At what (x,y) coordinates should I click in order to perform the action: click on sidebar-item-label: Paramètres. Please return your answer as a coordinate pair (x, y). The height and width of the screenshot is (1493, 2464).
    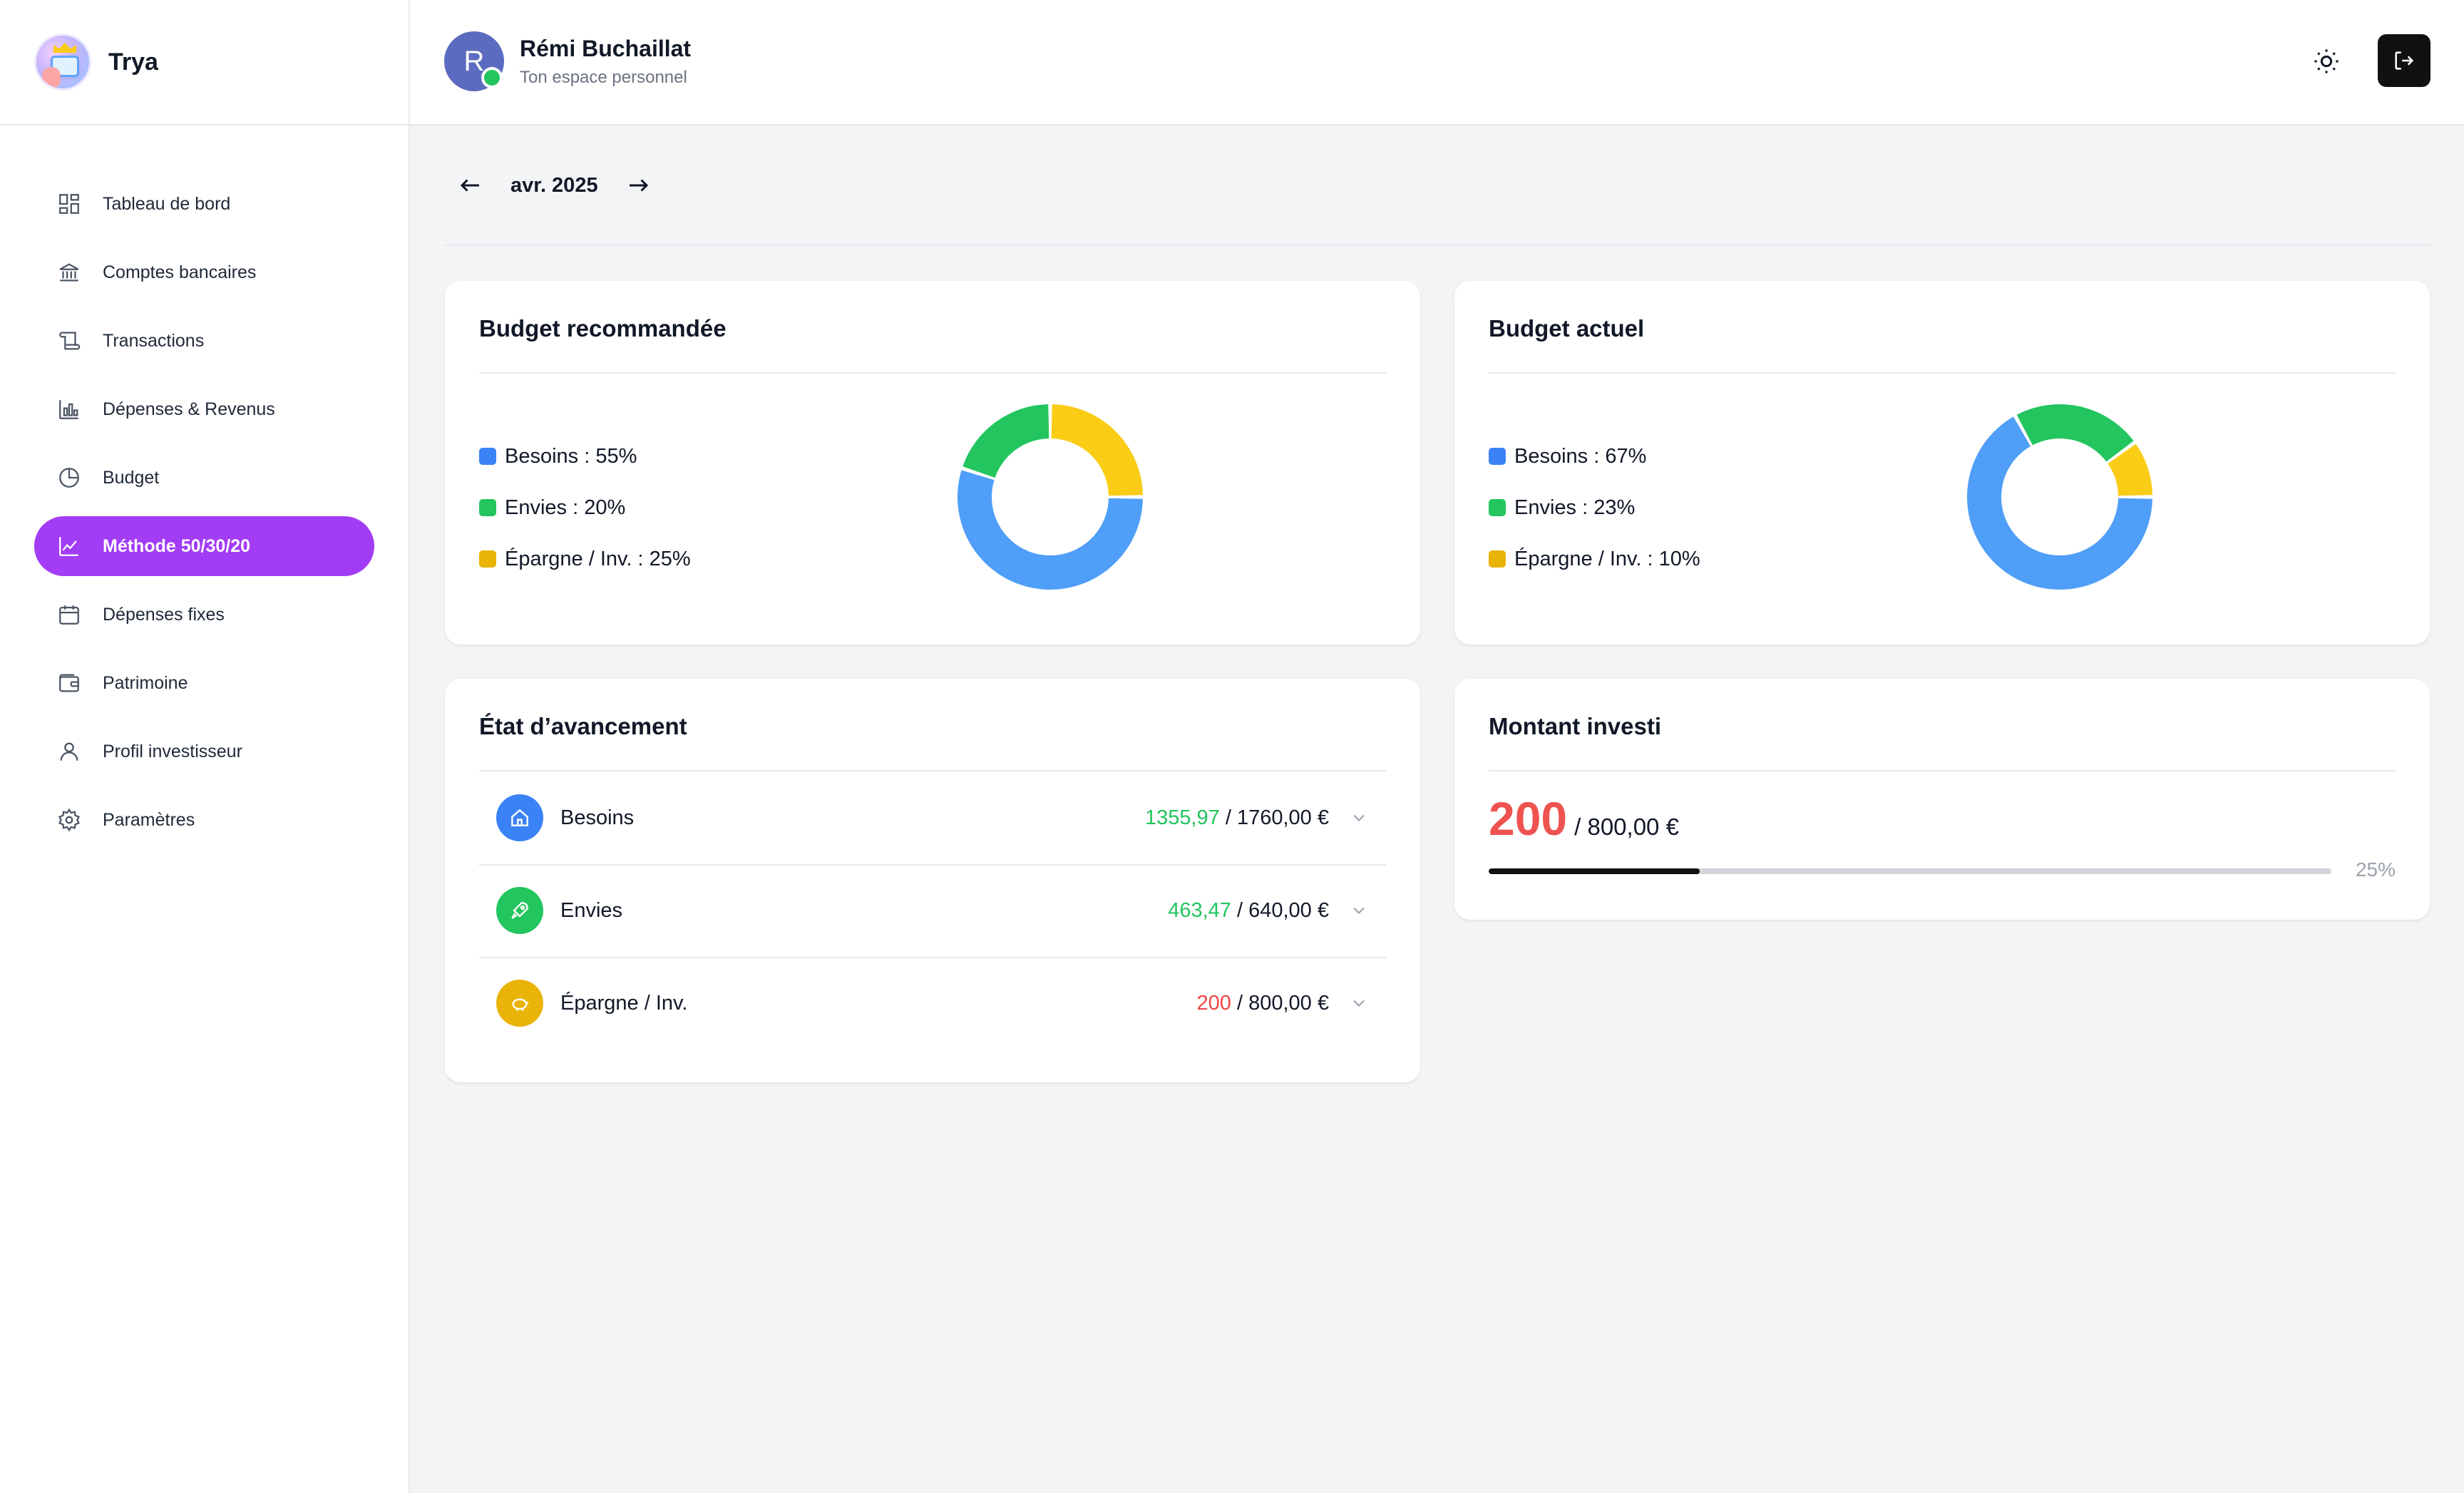
    Looking at the image, I should click on (149, 820).